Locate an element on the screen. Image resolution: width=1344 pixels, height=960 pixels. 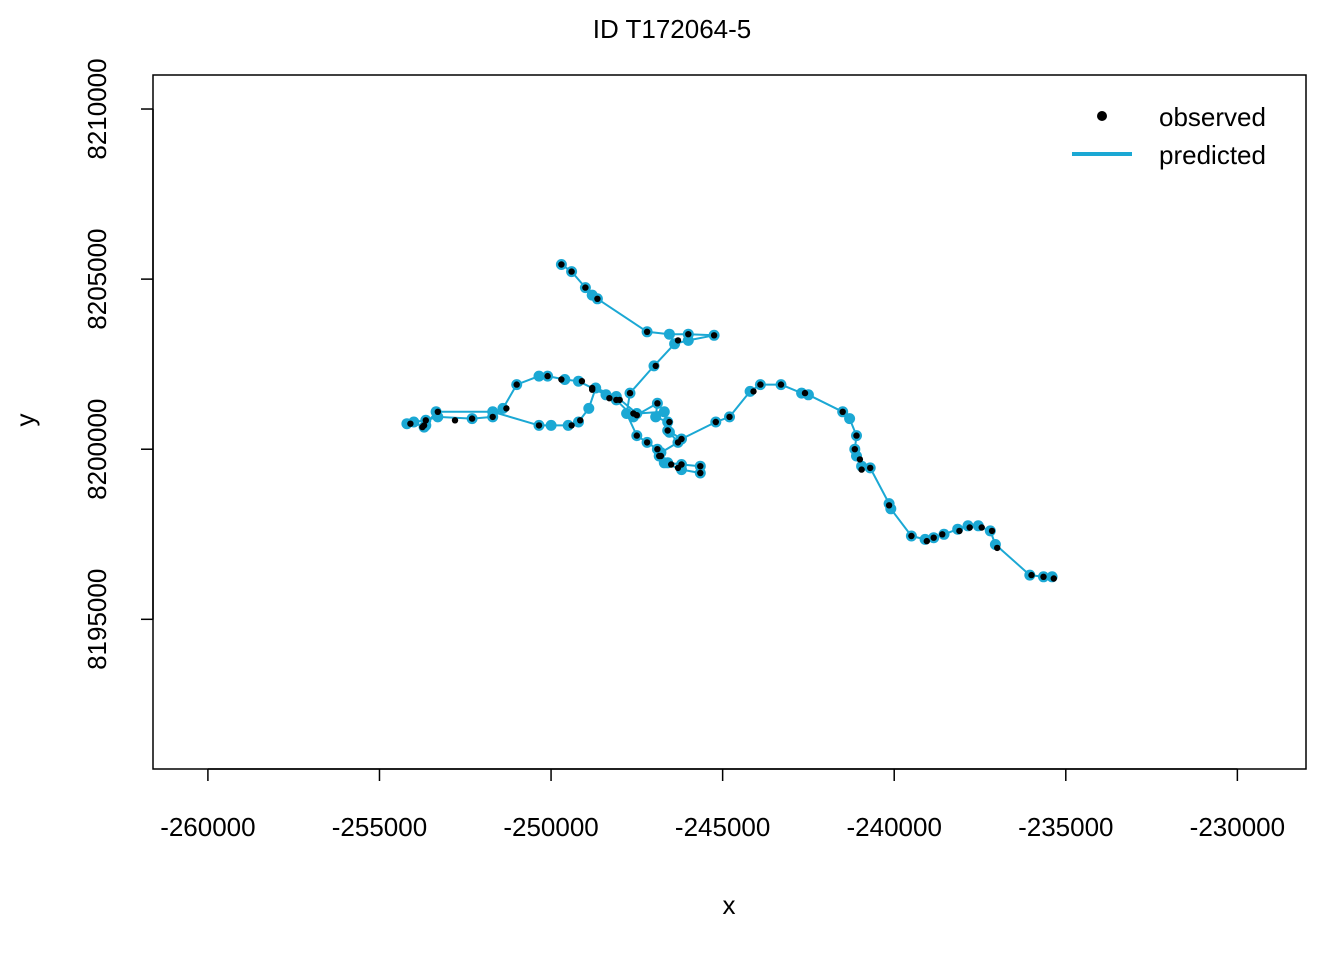
chart-title: ID T172064-5 is located at coordinates (672, 29).